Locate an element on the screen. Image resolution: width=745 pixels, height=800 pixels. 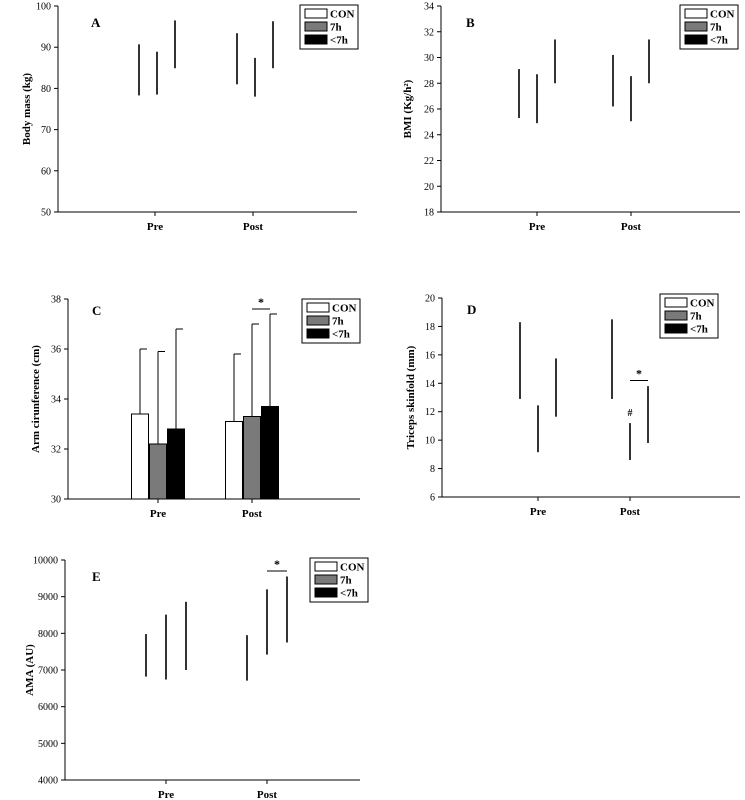
y-tick-label: 14 is located at coordinates (430, 384).